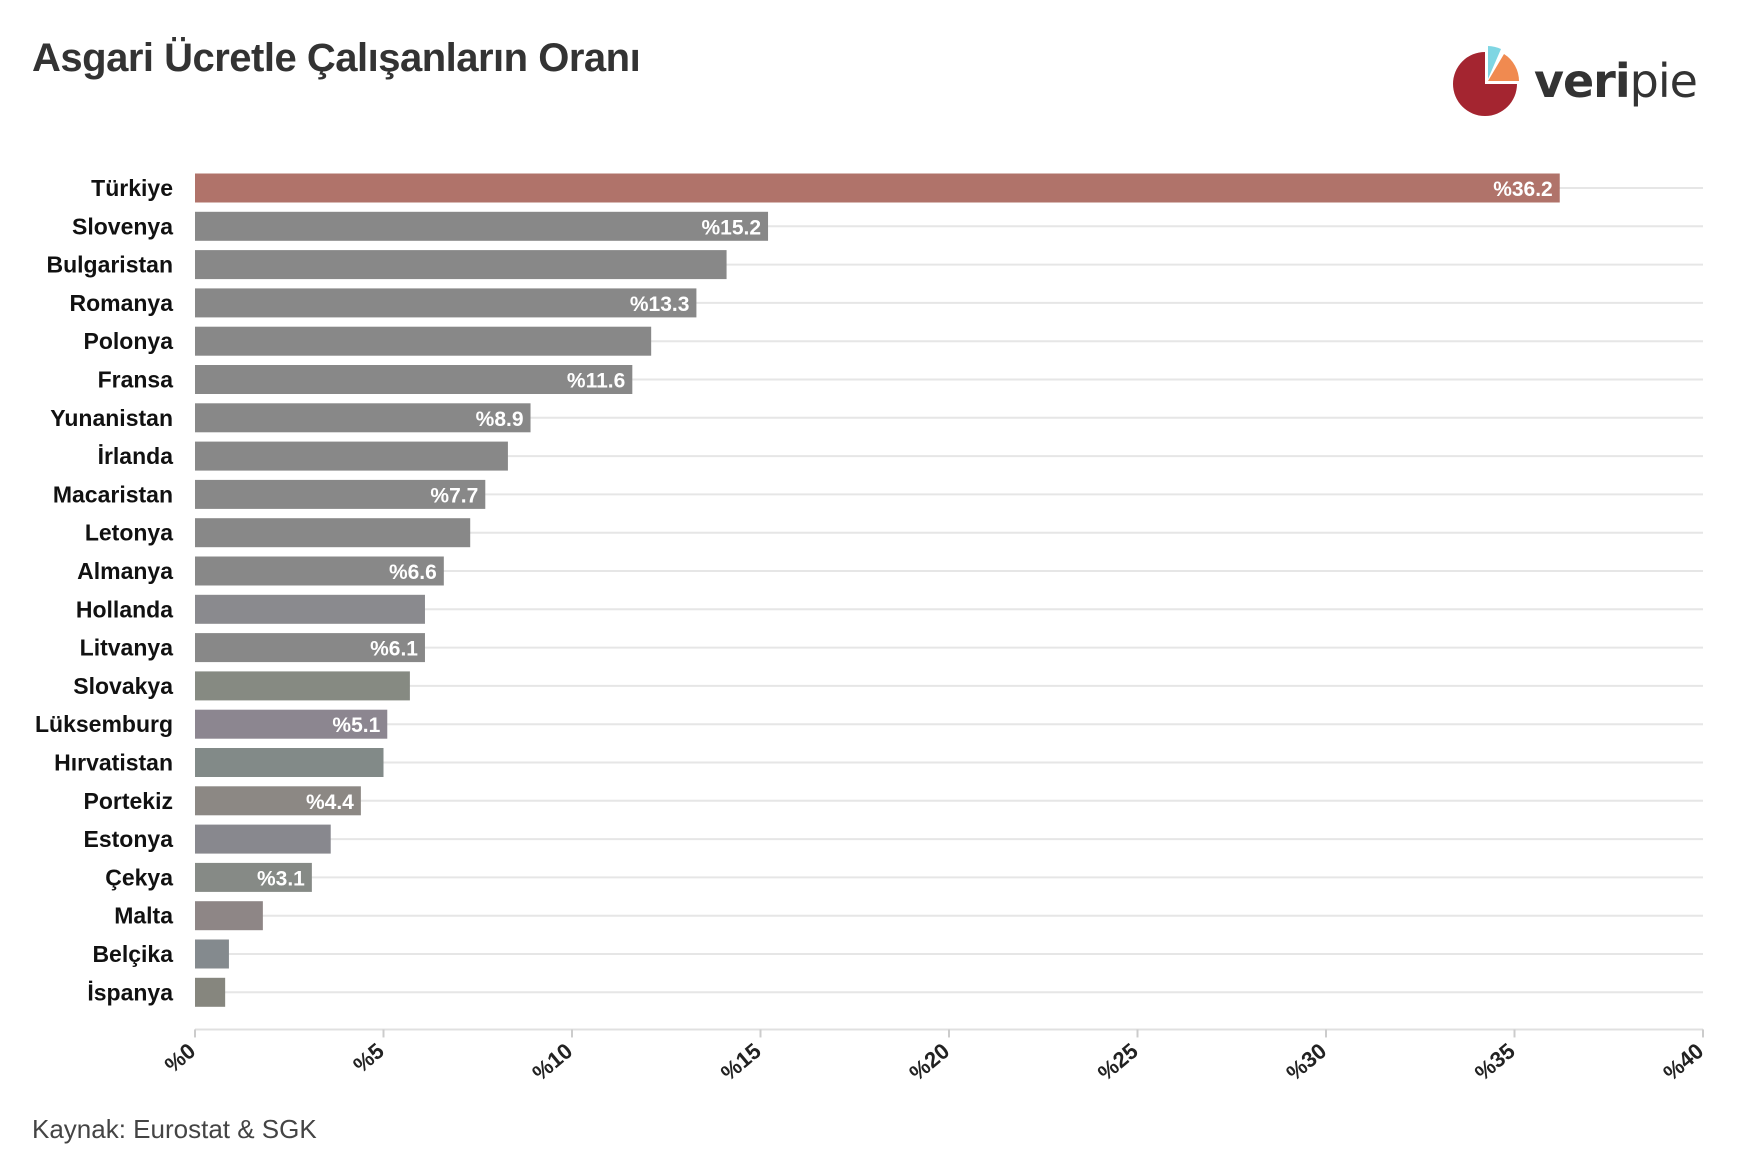 The image size is (1738, 1166). What do you see at coordinates (132, 954) in the screenshot?
I see `category-label: Belçika` at bounding box center [132, 954].